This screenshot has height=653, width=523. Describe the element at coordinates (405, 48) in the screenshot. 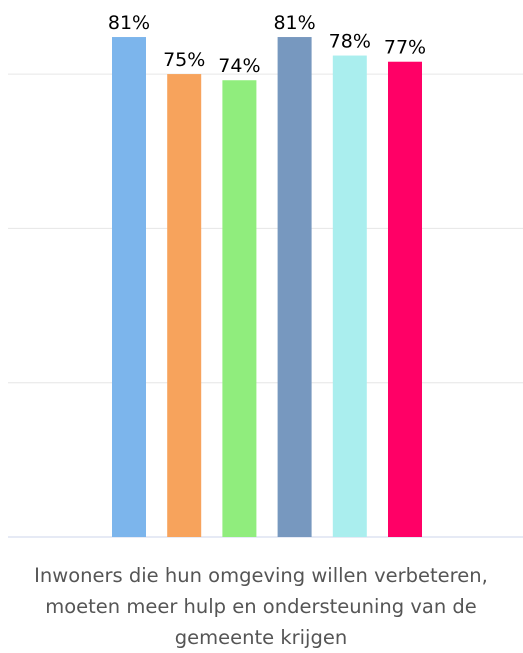

I see `data-label: 77%` at that location.